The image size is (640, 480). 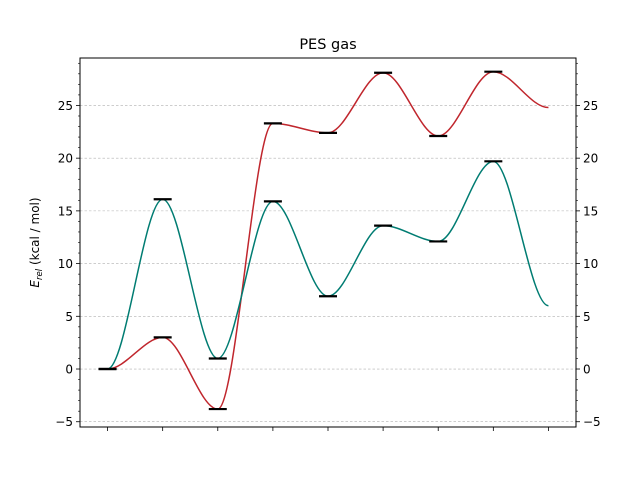 I want to click on y-axis-label-symbol: E, so click(x=35, y=284).